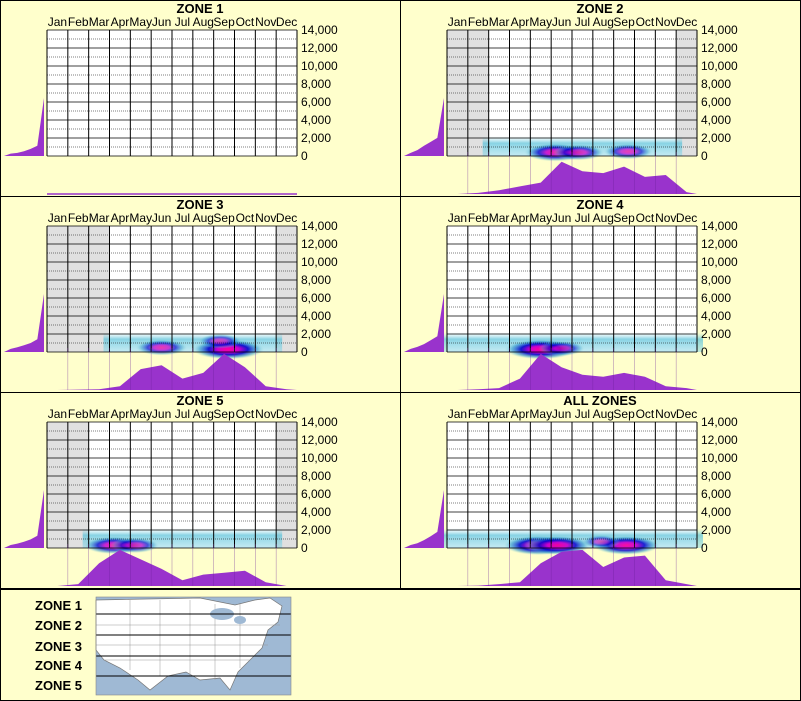  I want to click on panel-title: ZONE 4, so click(601, 204).